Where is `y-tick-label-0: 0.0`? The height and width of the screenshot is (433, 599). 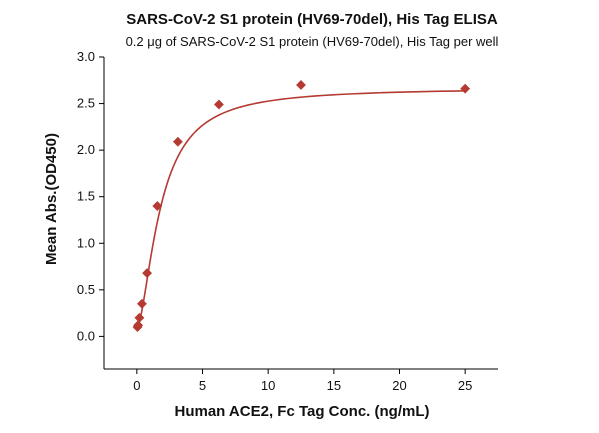
y-tick-label-0: 0.0 is located at coordinates (86, 335).